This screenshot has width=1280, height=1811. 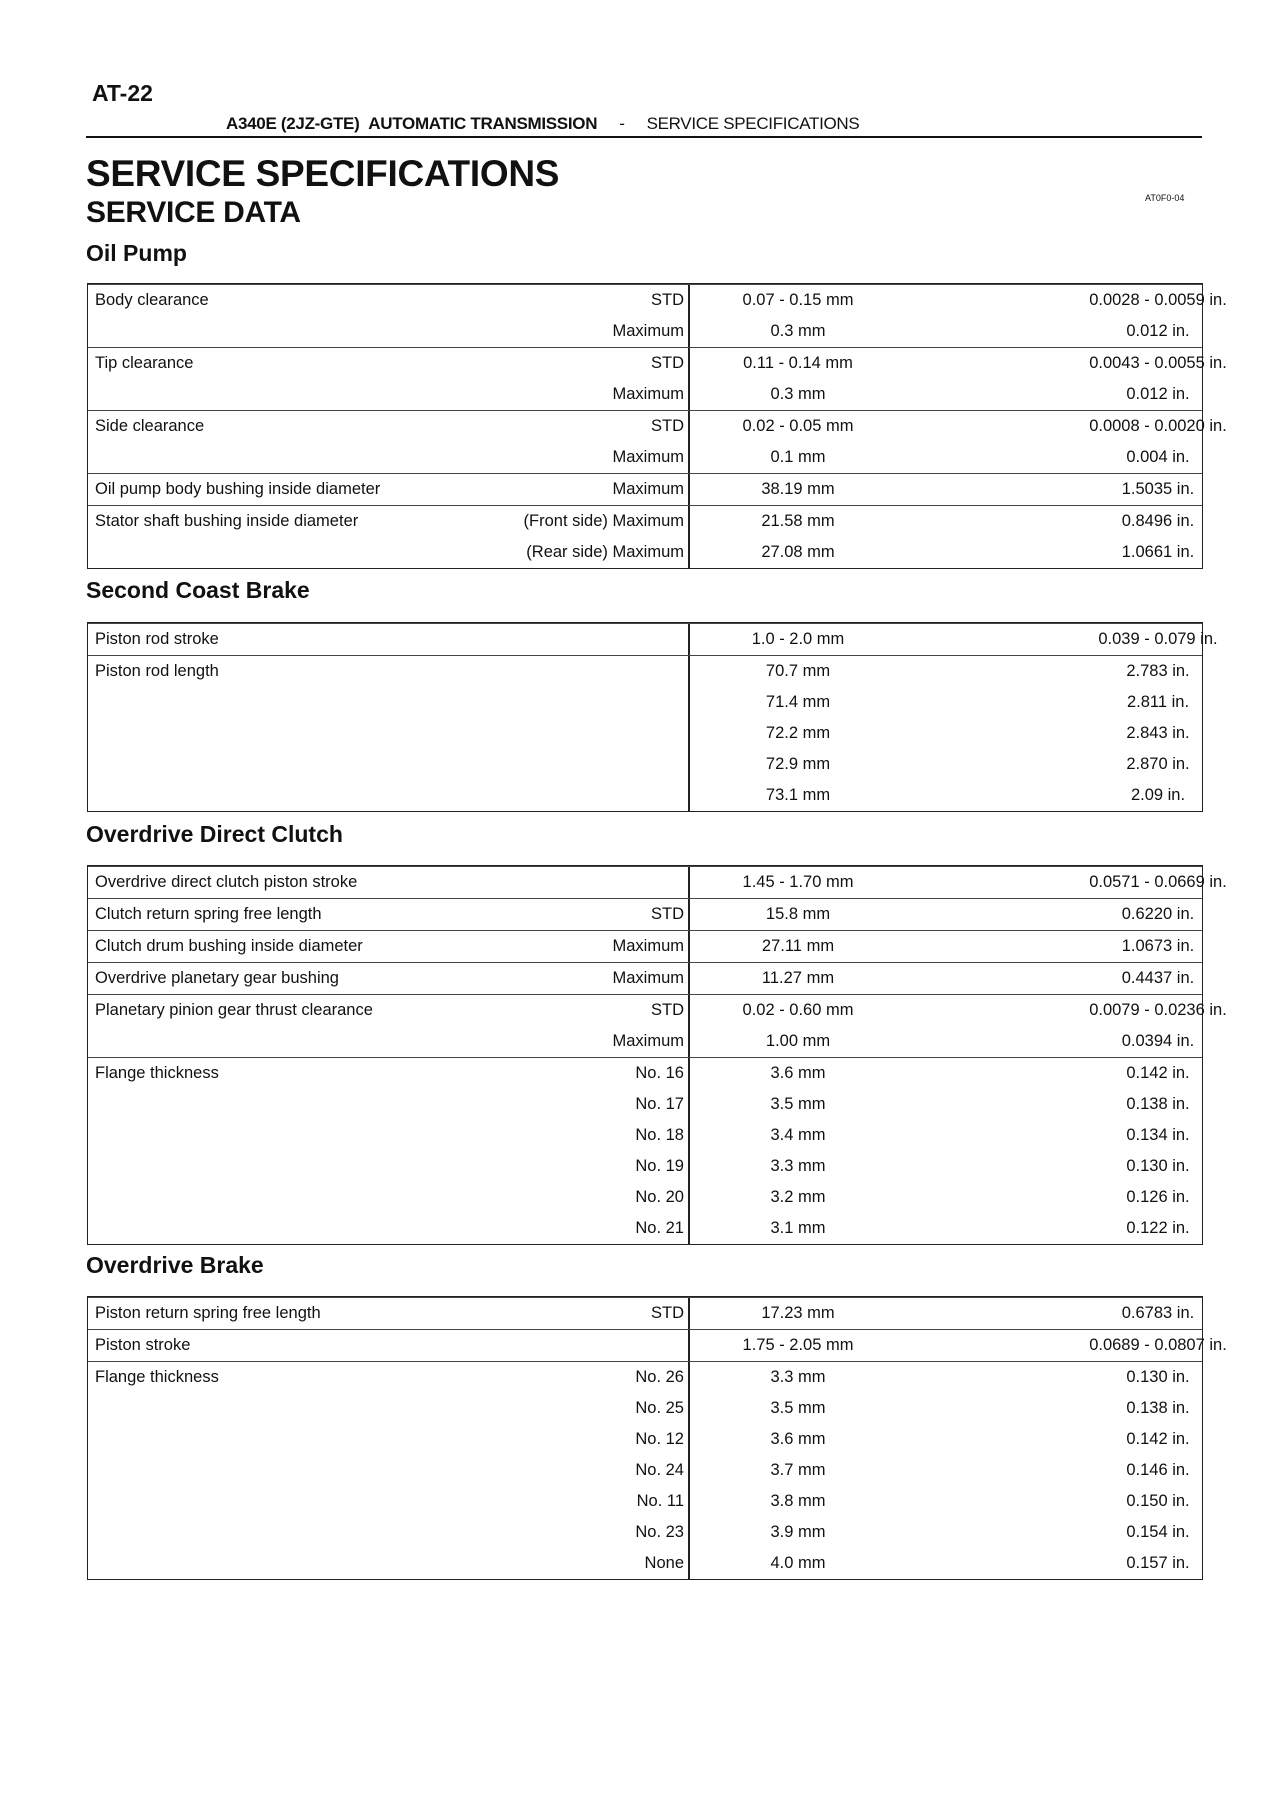 I want to click on value-mm: 11.27 mm, so click(x=798, y=978).